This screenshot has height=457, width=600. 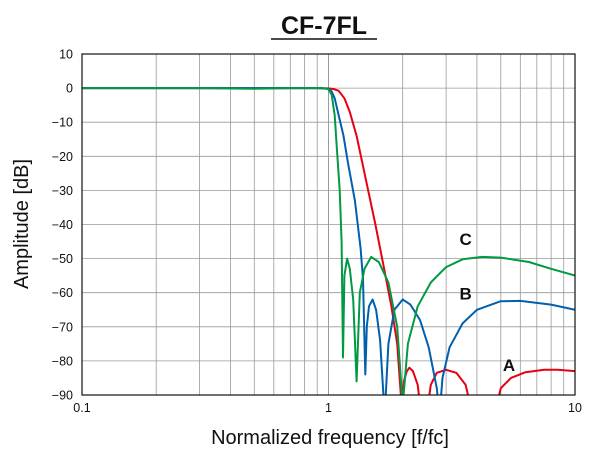 I want to click on chart-title: CF-7FL, so click(x=324, y=26).